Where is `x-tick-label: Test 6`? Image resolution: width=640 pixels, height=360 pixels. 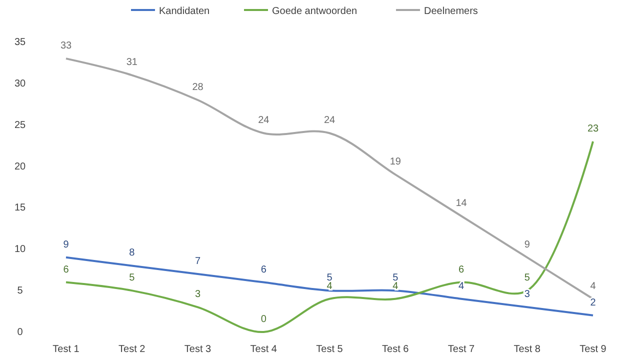 x-tick-label: Test 6 is located at coordinates (396, 349).